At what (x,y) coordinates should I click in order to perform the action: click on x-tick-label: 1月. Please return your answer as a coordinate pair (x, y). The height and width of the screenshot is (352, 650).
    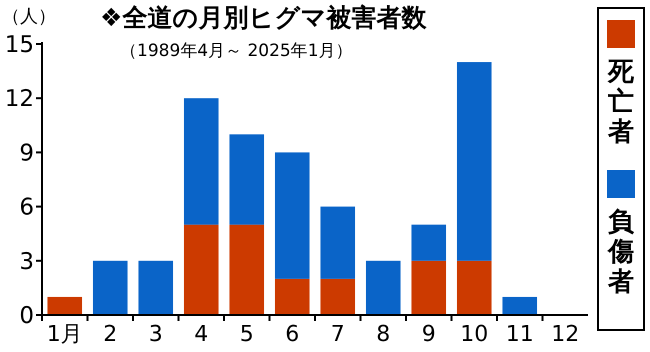
    Looking at the image, I should click on (64, 334).